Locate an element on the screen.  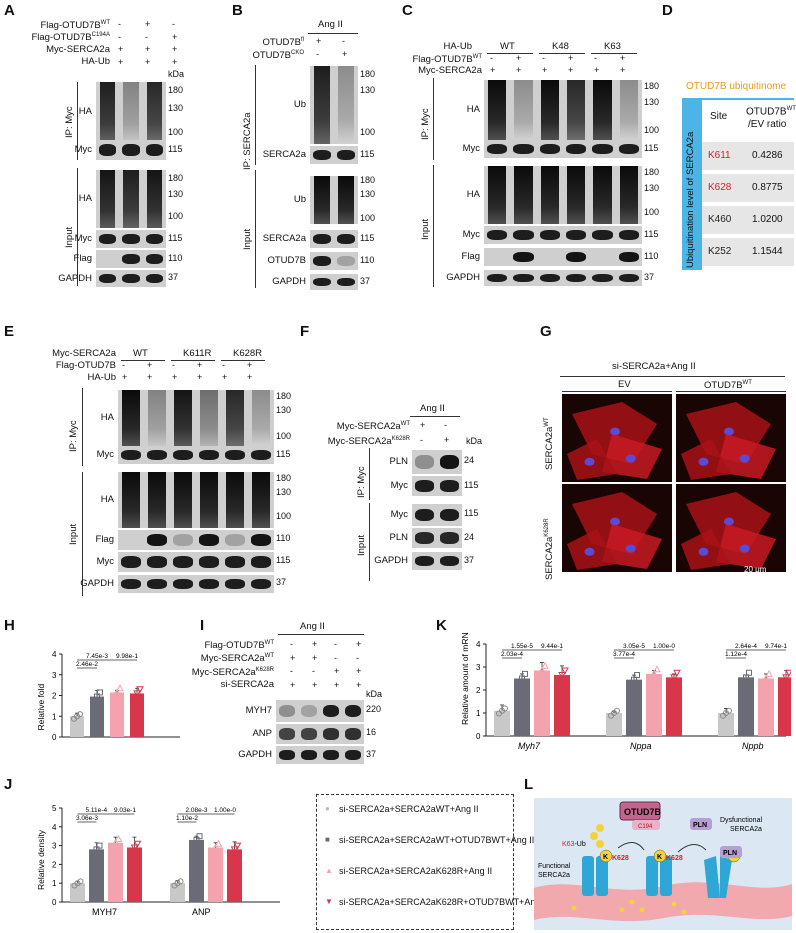
legend-marker: ▲ is located at coordinates (329, 870).